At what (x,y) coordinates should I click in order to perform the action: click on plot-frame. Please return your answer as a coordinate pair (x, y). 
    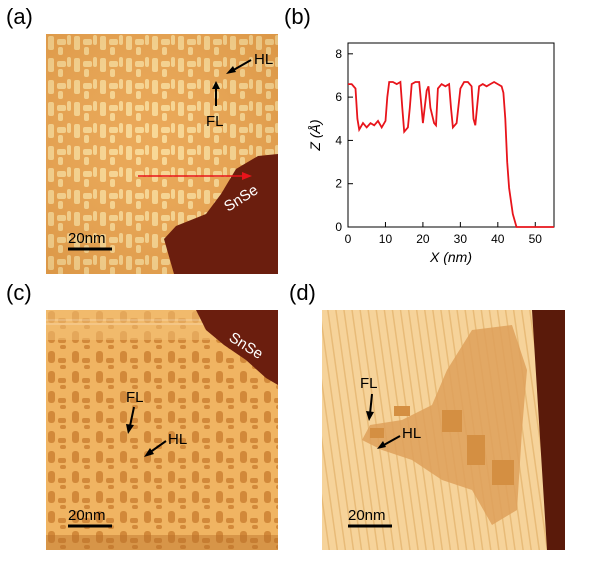
    Looking at the image, I should click on (451, 135).